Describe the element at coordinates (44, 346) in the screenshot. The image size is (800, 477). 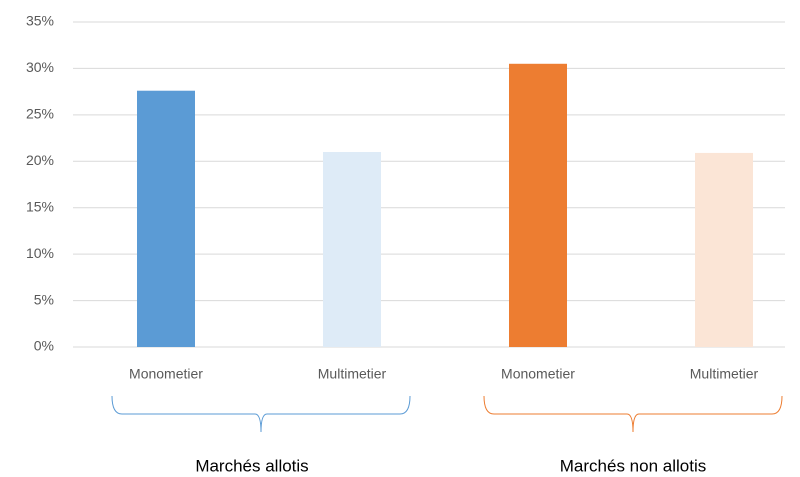
I see `y-tick-label: 0%` at that location.